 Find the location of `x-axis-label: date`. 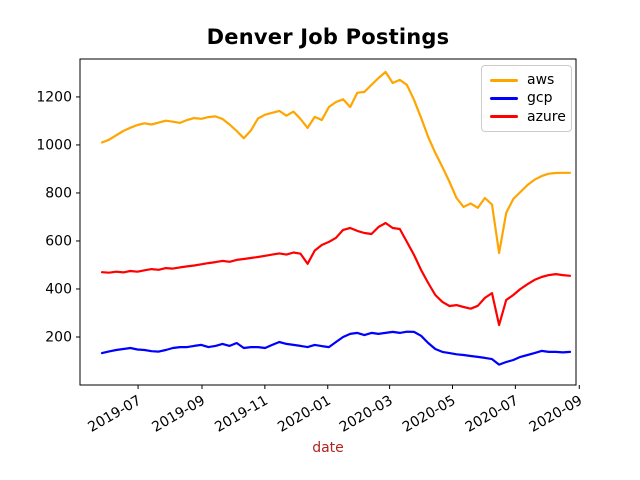

x-axis-label: date is located at coordinates (328, 448).